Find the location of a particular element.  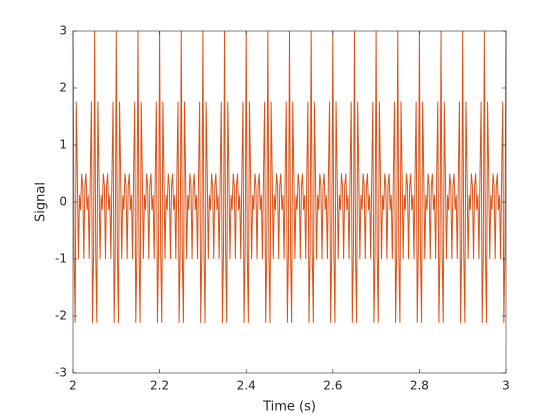

x-tick-label: 2 is located at coordinates (73, 386).